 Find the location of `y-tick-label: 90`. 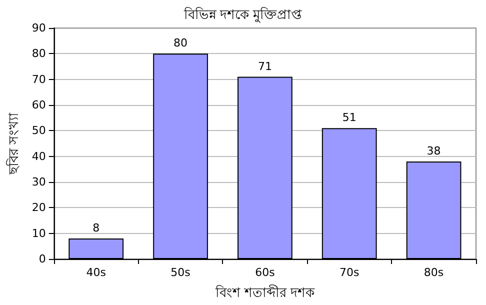

y-tick-label: 90 is located at coordinates (39, 28).